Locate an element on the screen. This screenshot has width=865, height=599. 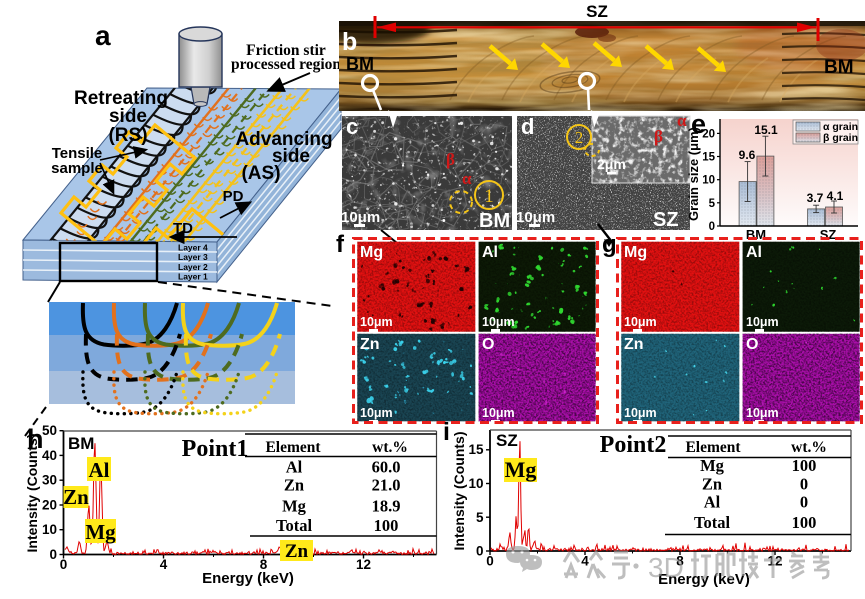
svg-text: β grain is located at coordinates (840, 138).